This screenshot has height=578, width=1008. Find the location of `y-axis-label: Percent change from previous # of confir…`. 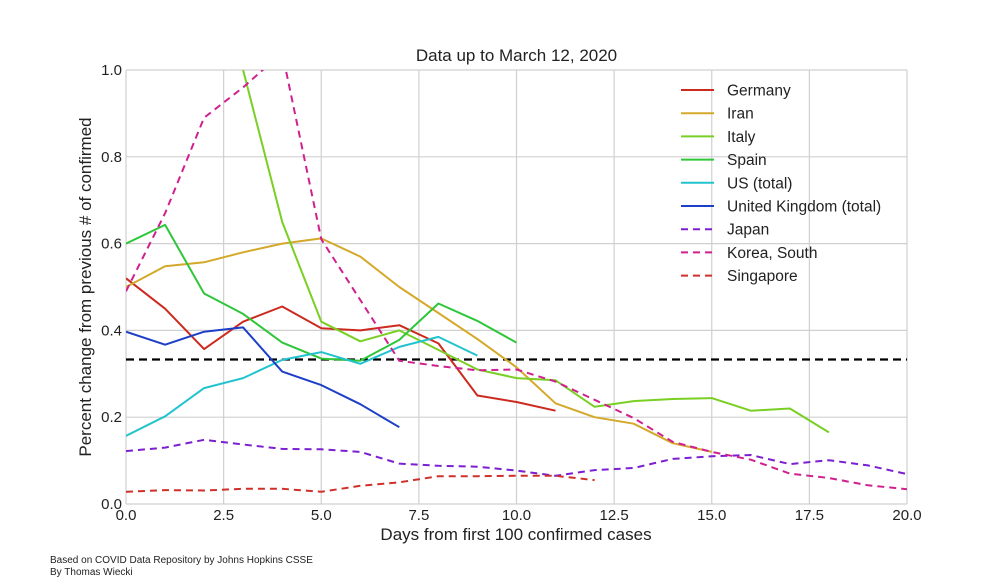

y-axis-label: Percent change from previous # of confir… is located at coordinates (85, 286).